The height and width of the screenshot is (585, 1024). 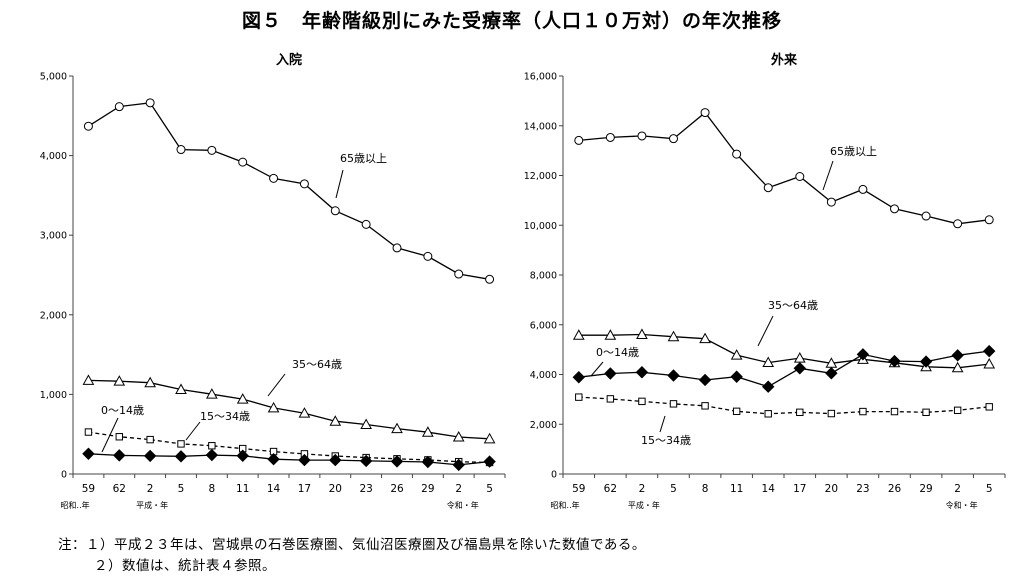 What do you see at coordinates (957, 489) in the screenshot?
I see `x-tick-label-1-12: 2` at bounding box center [957, 489].